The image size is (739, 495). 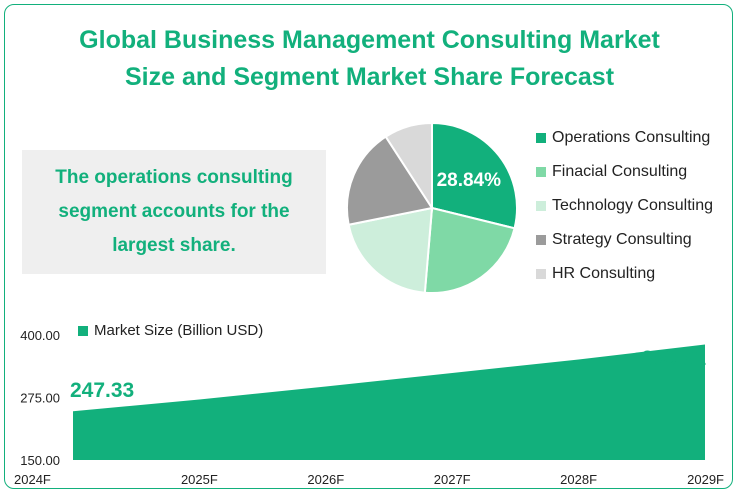 What do you see at coordinates (32, 479) in the screenshot?
I see `x-tick-label: 2024F` at bounding box center [32, 479].